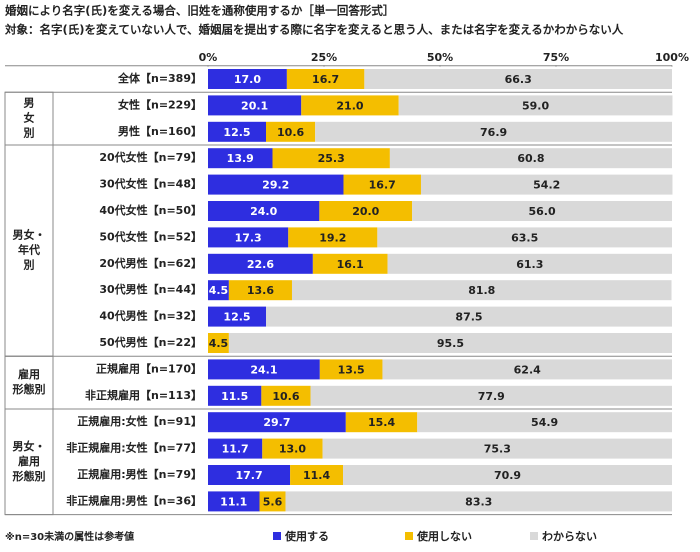 Image resolution: width=700 pixels, height=552 pixels. Describe the element at coordinates (365, 211) in the screenshot. I see `data-label: 20.0` at that location.